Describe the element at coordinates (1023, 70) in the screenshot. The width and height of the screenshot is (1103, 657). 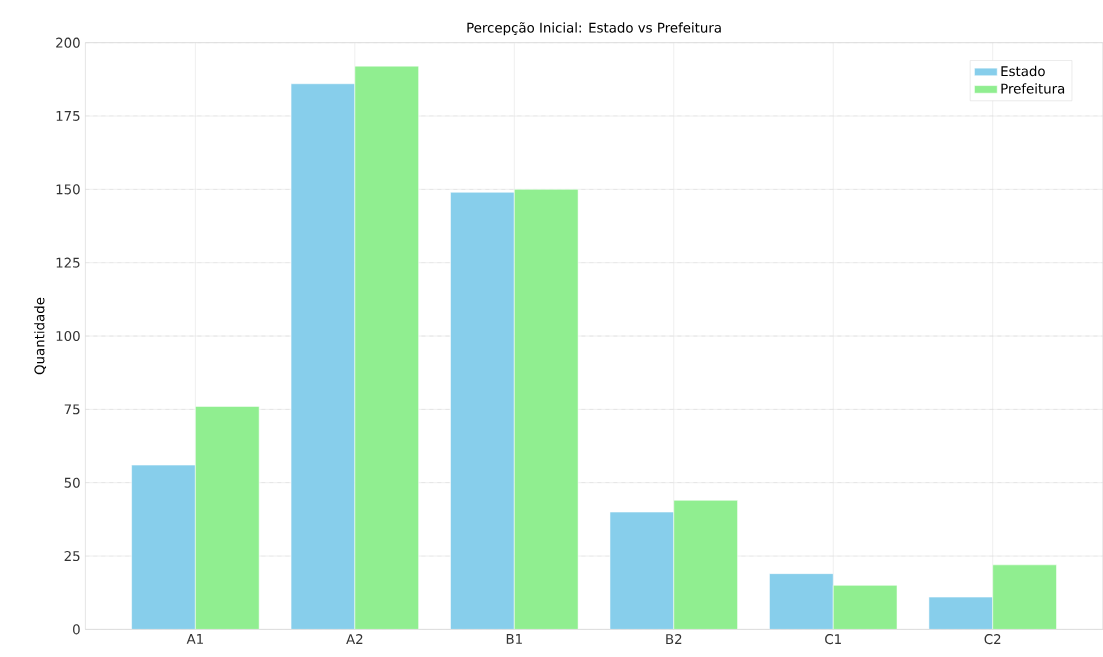
I see `legend-label: Estado` at that location.